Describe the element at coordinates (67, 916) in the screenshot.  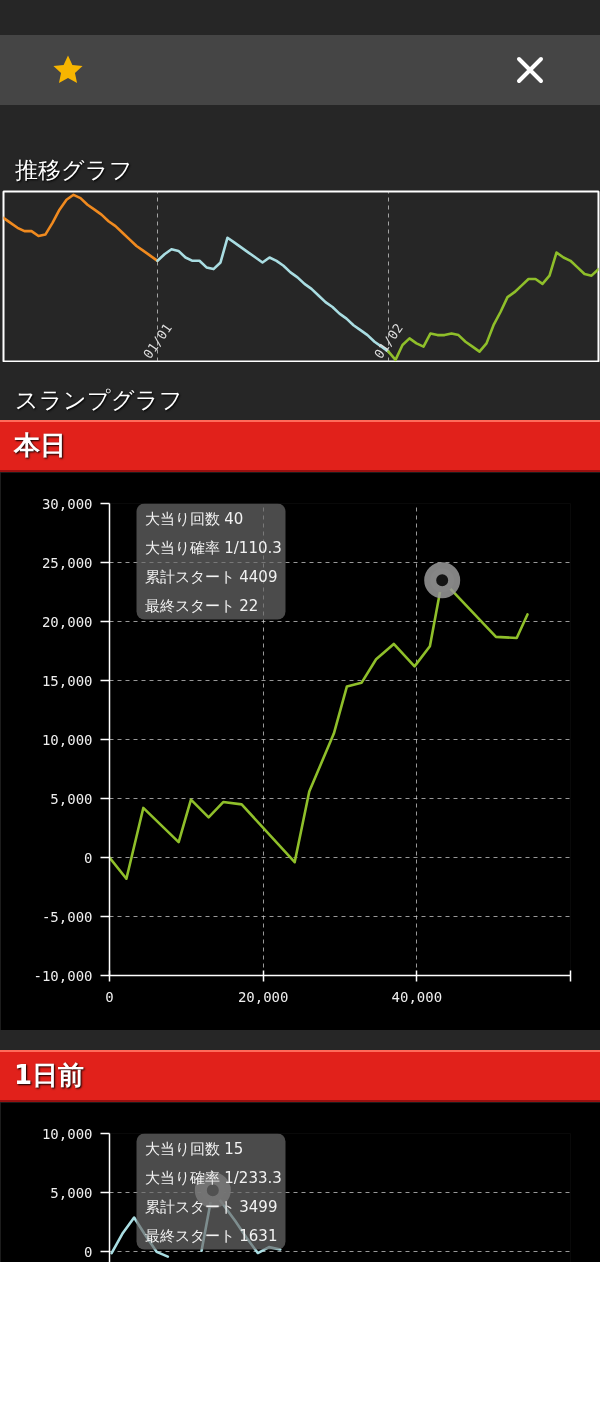
I see `y-tick-label: -5,000` at that location.